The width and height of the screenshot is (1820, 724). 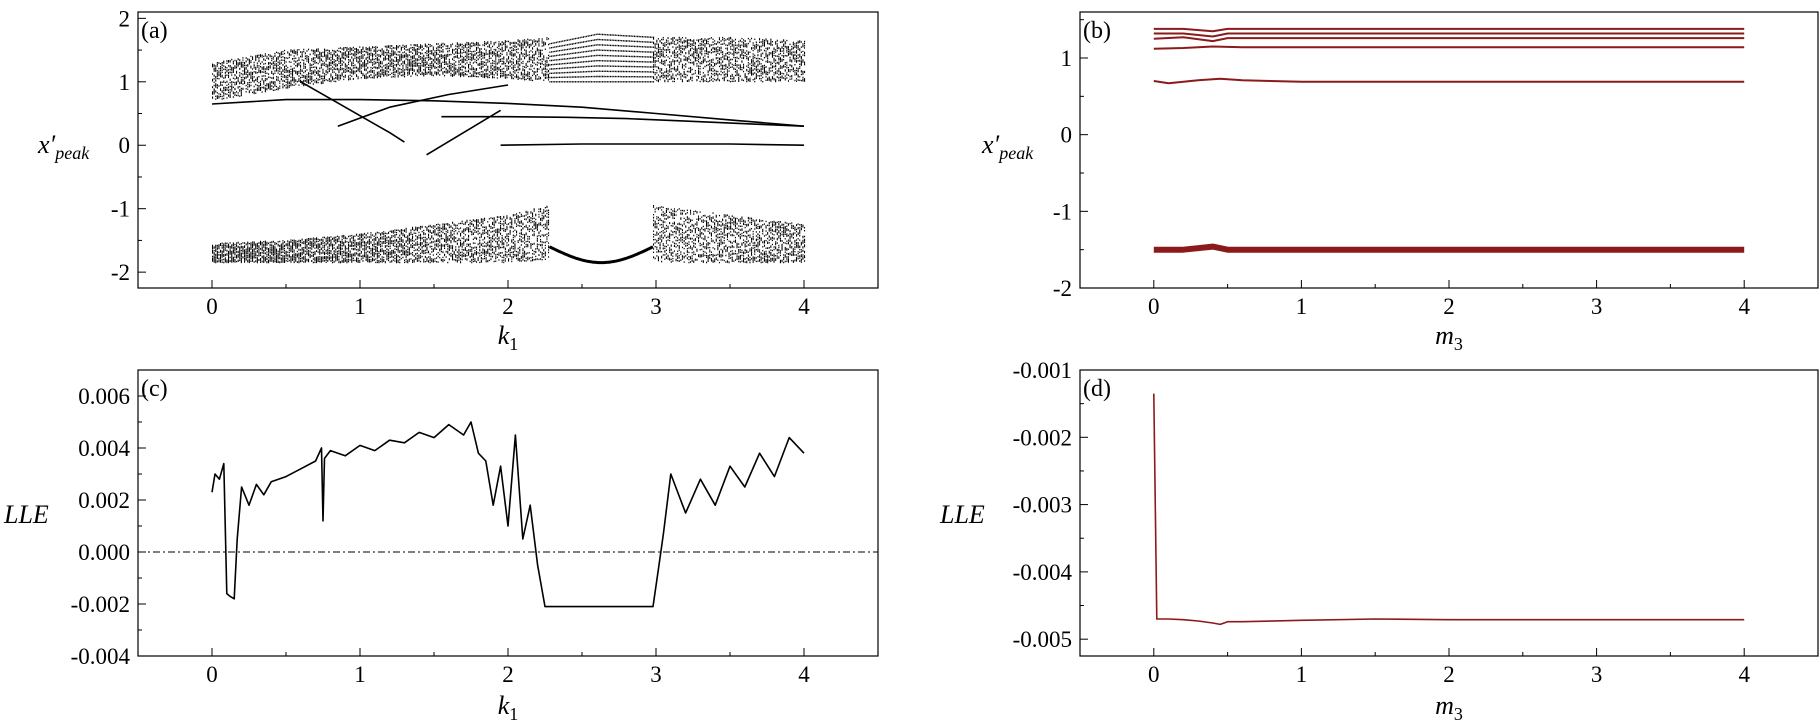 What do you see at coordinates (1597, 674) in the screenshot?
I see `x-tick-label-d: 3` at bounding box center [1597, 674].